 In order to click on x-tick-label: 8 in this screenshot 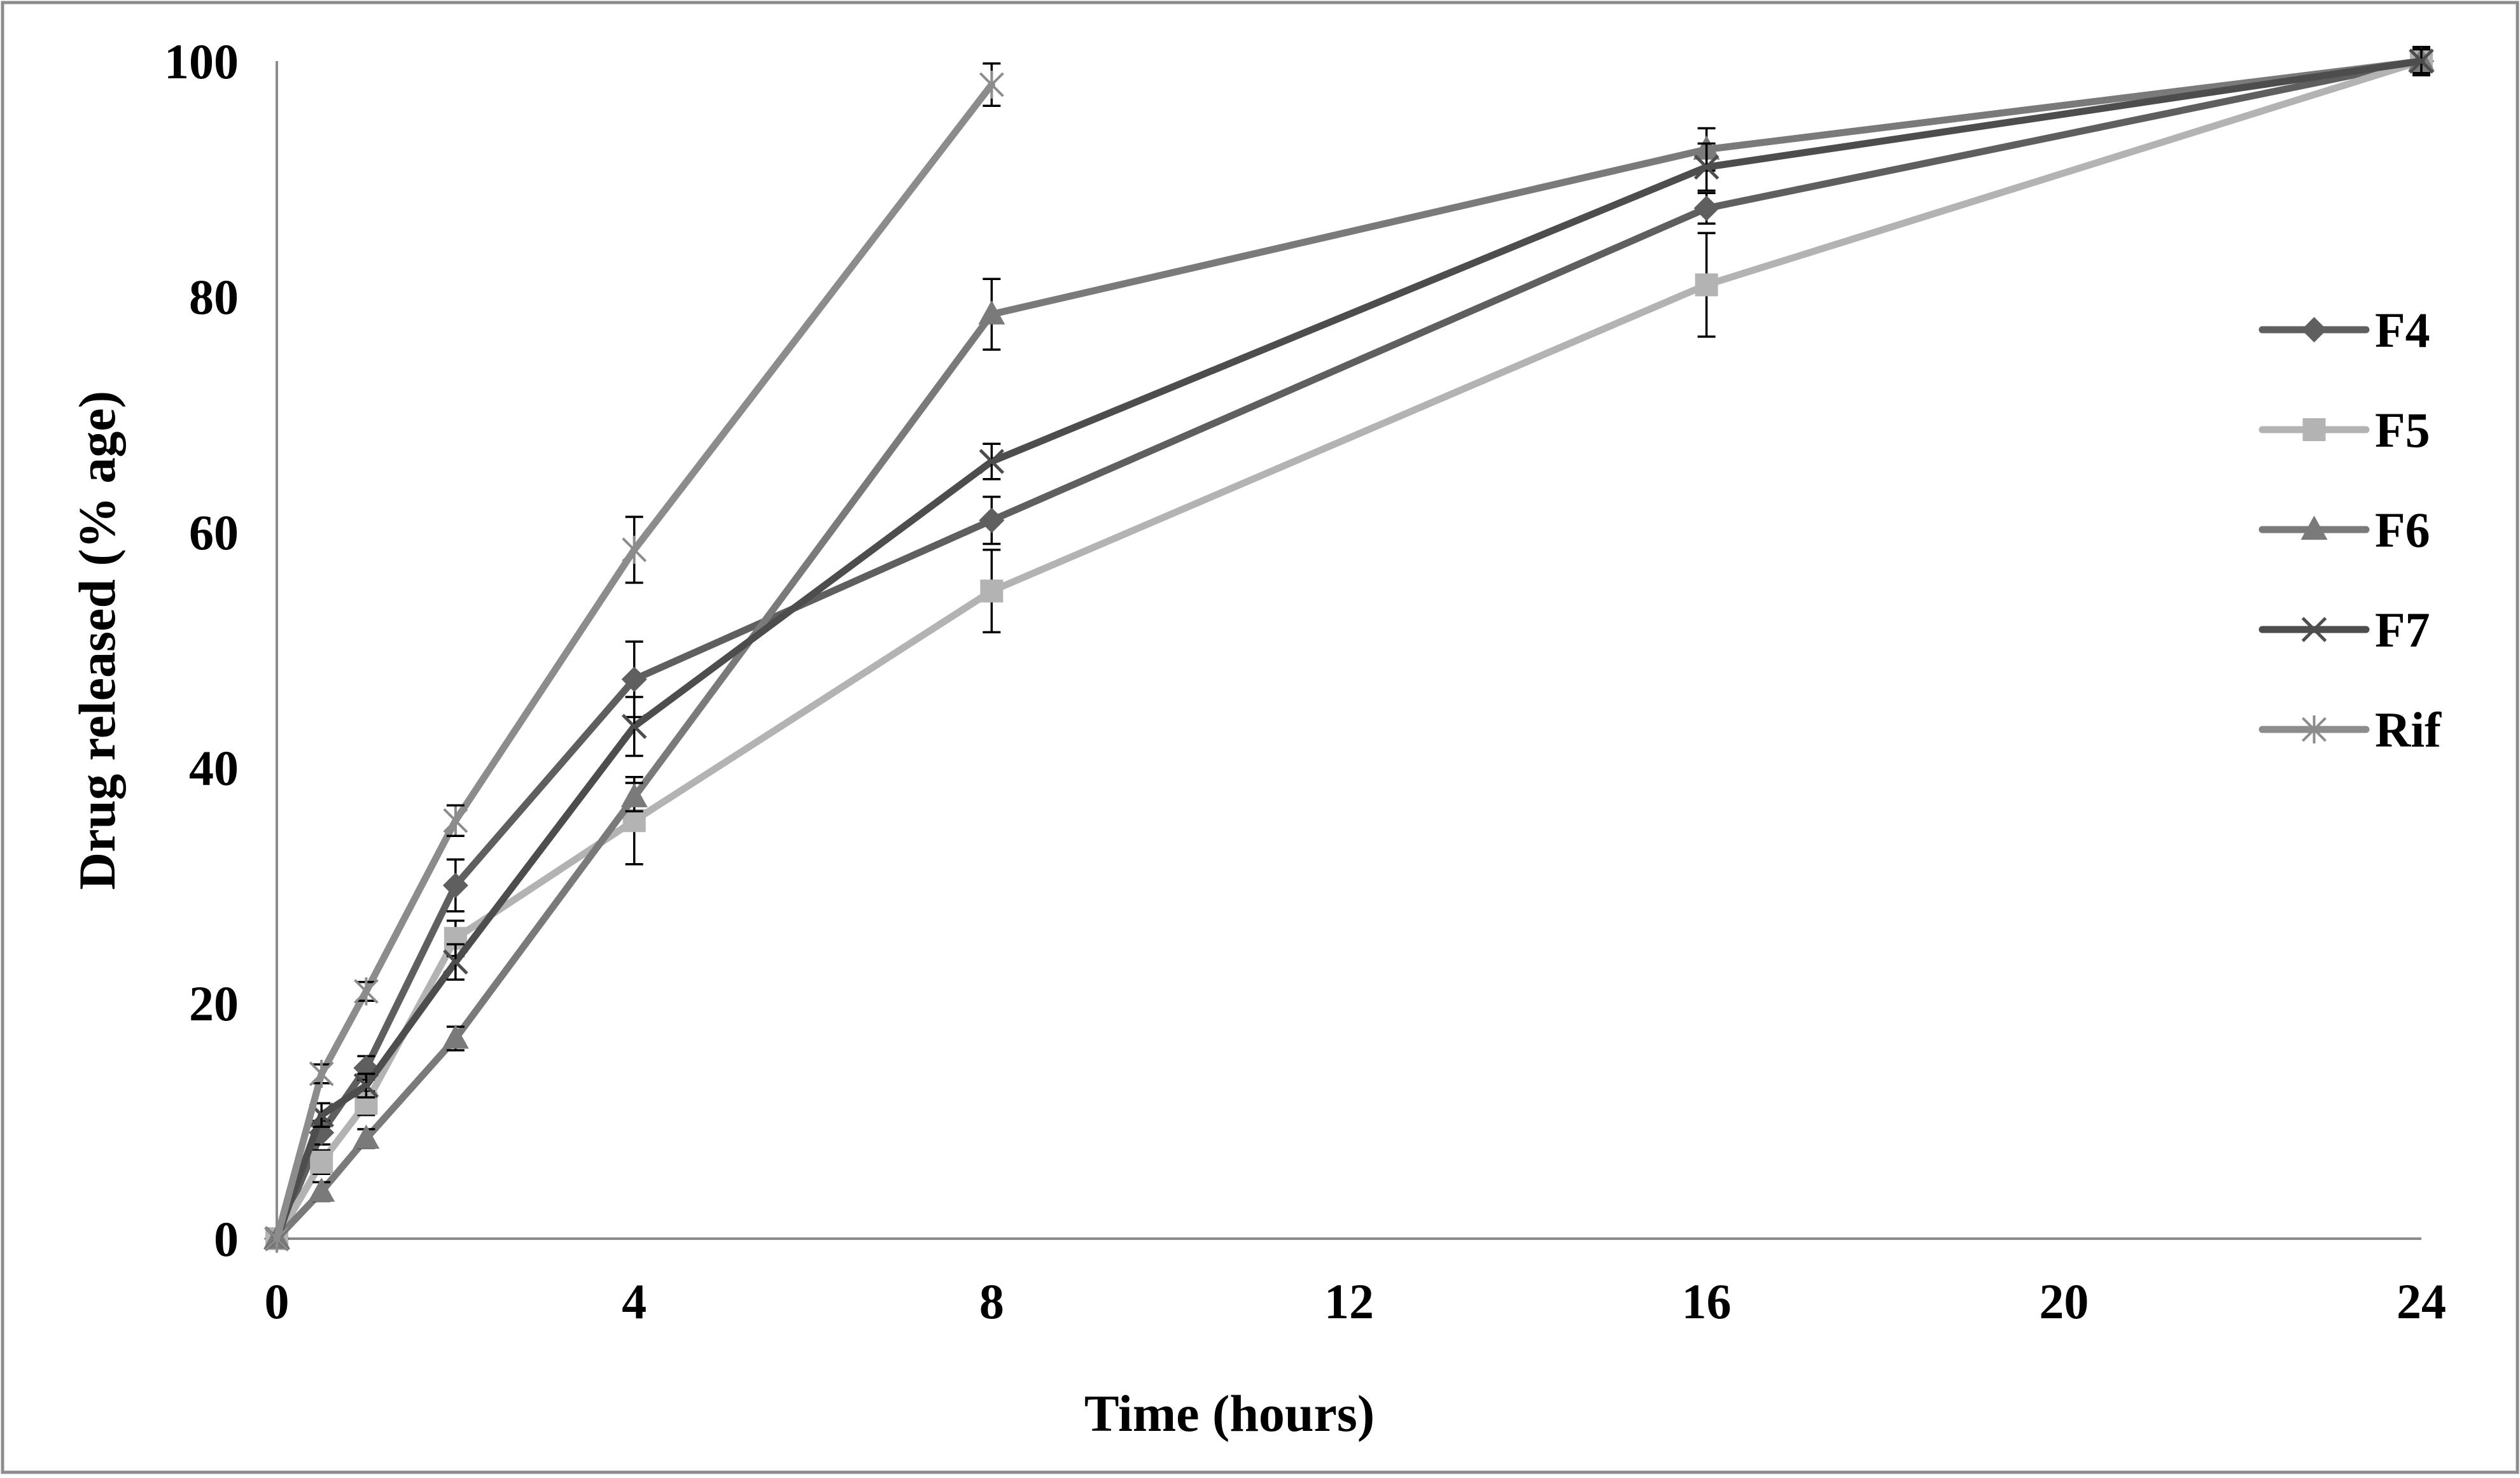, I will do `click(991, 1301)`.